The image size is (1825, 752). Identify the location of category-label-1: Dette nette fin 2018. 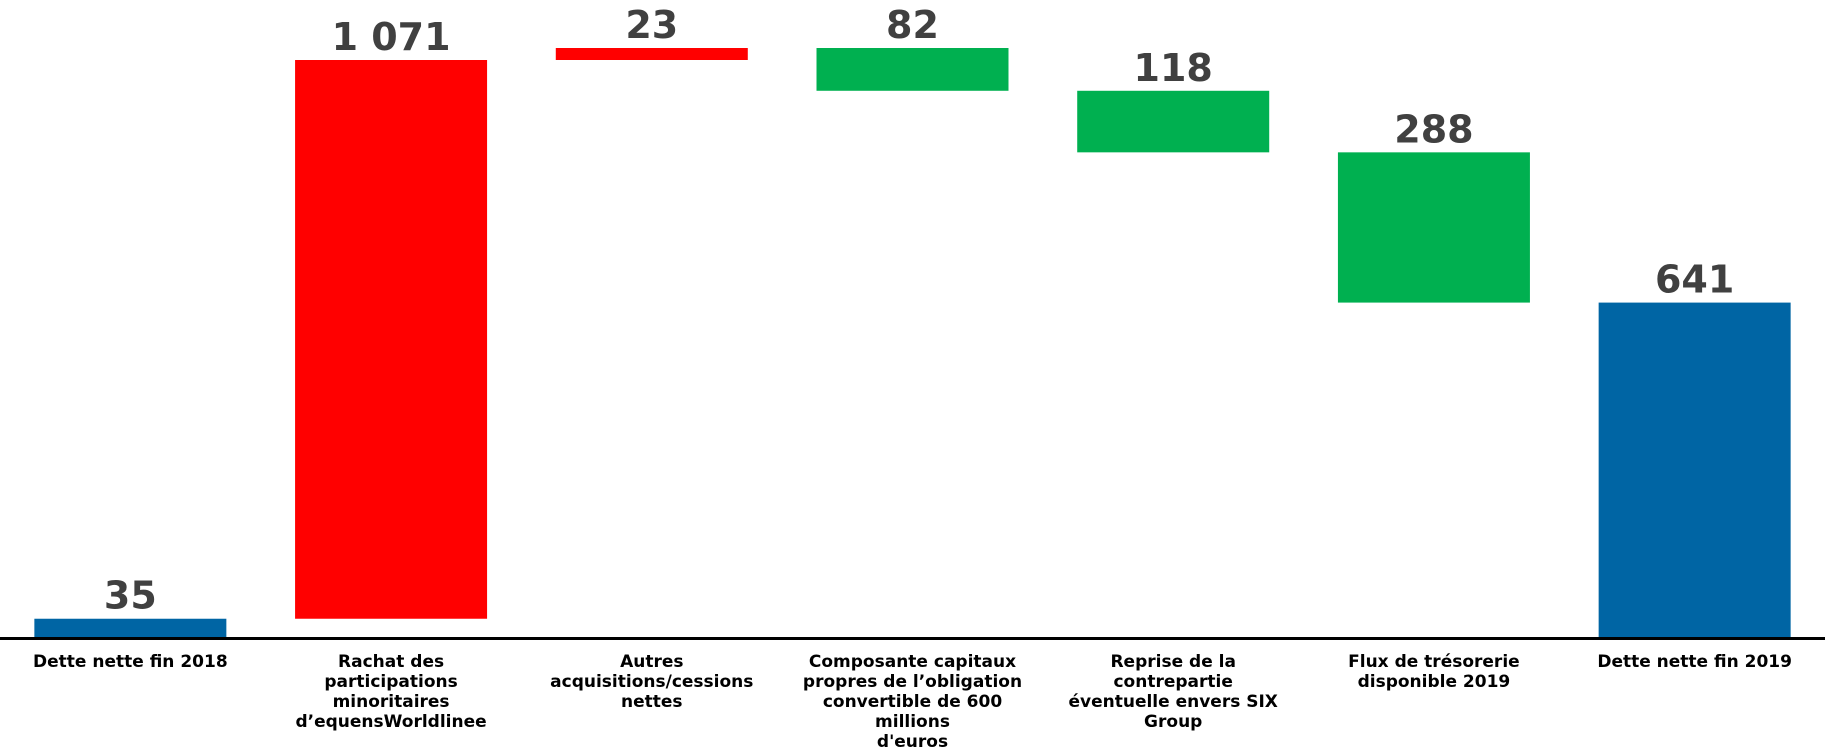
(130, 662).